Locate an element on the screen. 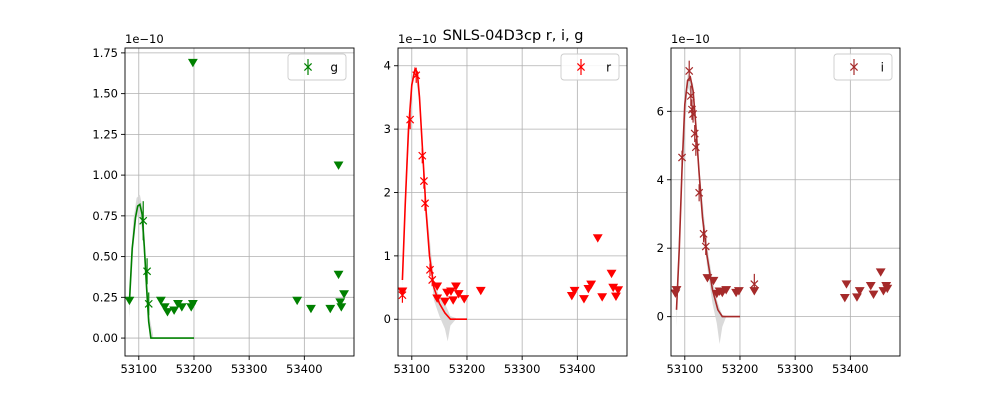 The image size is (1000, 400). legend-label: i is located at coordinates (882, 68).